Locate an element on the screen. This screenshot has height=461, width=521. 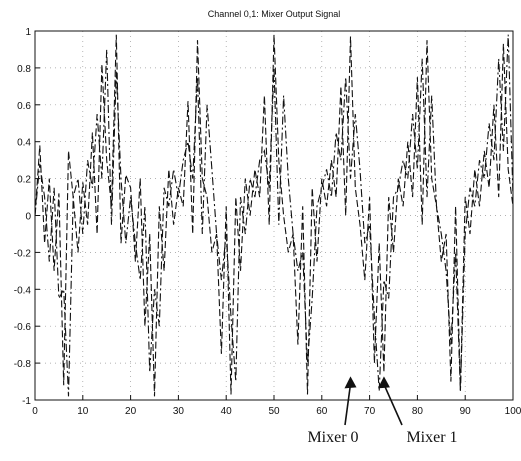
y-tick-label: -0.6 is located at coordinates (23, 327).